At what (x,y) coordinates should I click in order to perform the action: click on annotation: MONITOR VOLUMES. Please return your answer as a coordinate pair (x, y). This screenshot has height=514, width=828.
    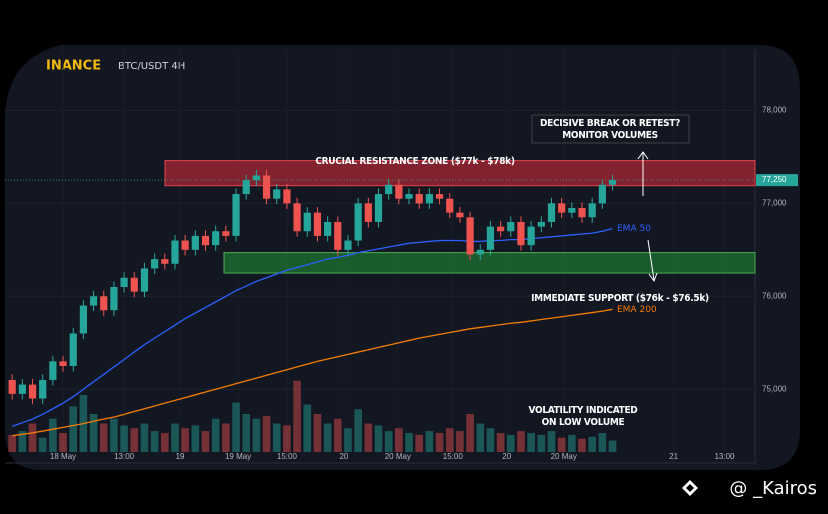
    Looking at the image, I should click on (610, 135).